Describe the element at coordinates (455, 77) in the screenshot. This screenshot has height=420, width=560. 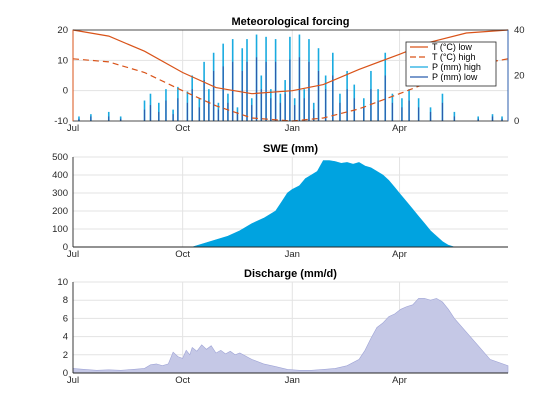
I see `legend-label: P (mm) low` at that location.